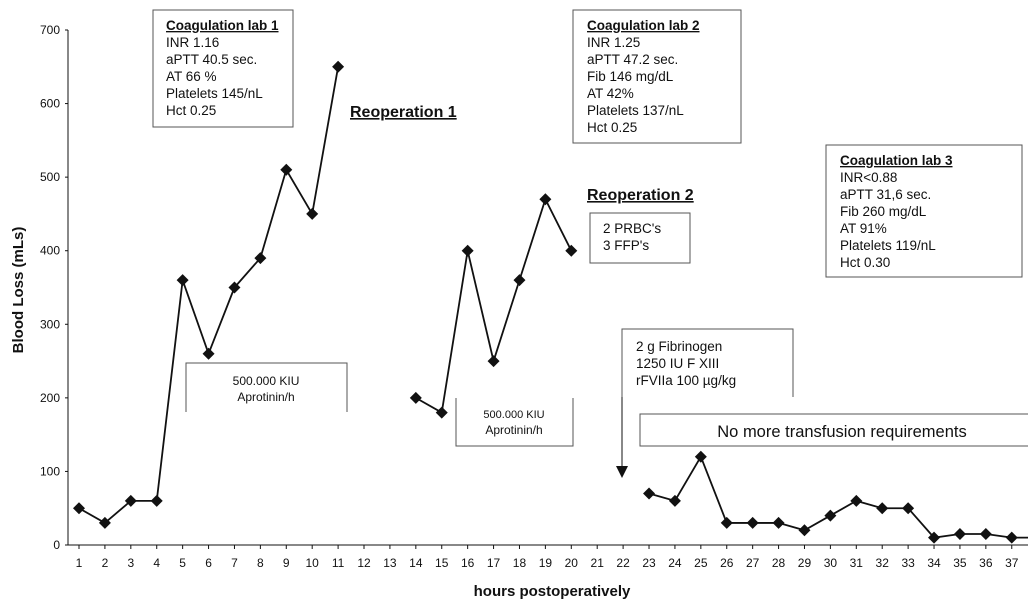 The width and height of the screenshot is (1028, 602). I want to click on lab3-line: Hct 0.30, so click(865, 262).